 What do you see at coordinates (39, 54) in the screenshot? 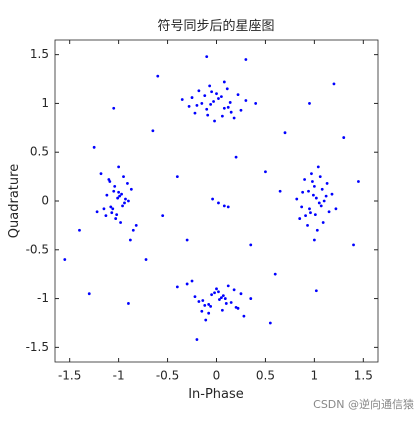
I see `y-tick-label: 1.5` at bounding box center [39, 54].